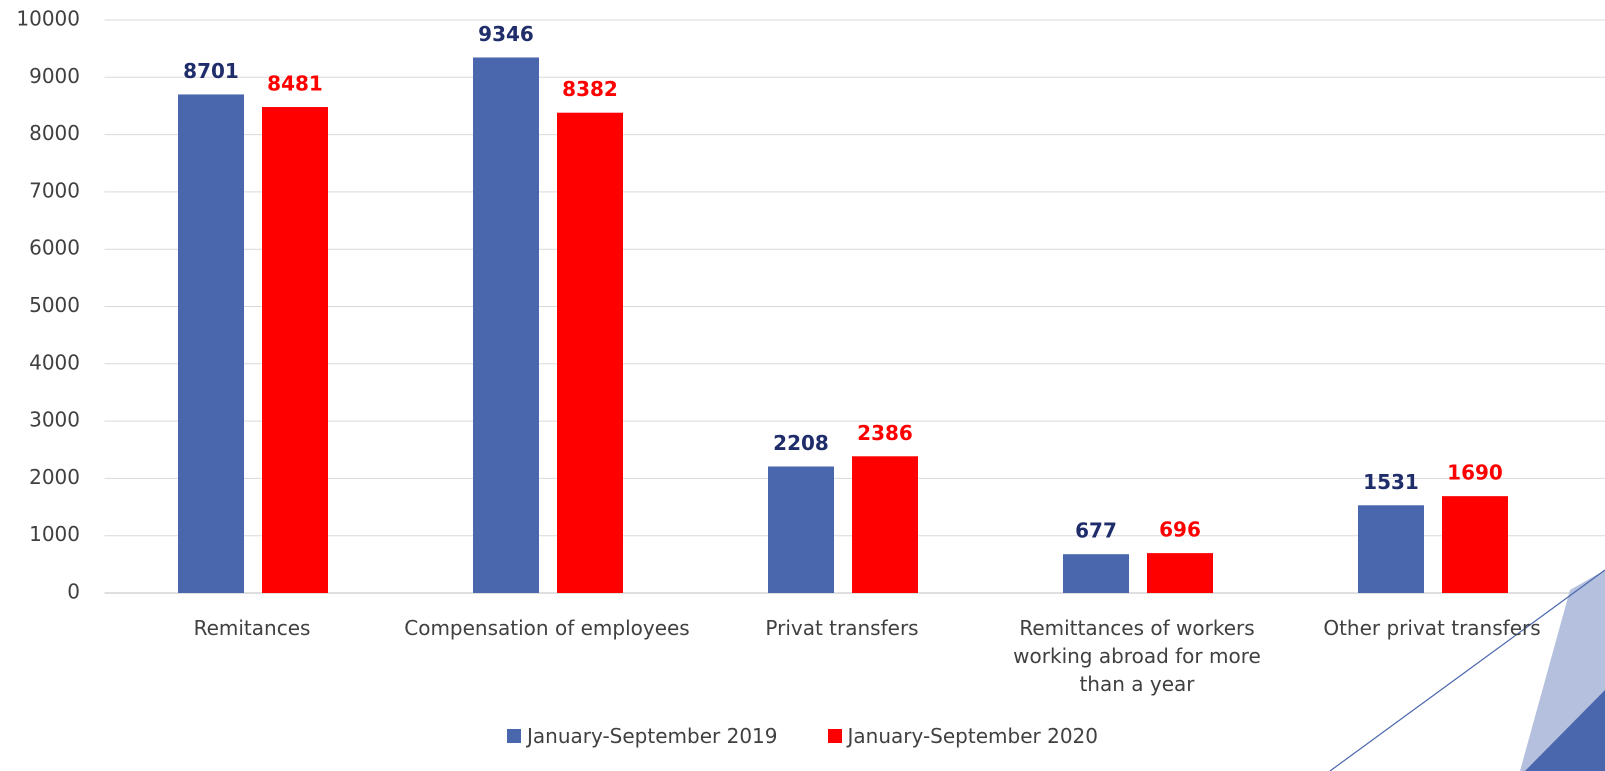  I want to click on data-label: 8481, so click(295, 84).